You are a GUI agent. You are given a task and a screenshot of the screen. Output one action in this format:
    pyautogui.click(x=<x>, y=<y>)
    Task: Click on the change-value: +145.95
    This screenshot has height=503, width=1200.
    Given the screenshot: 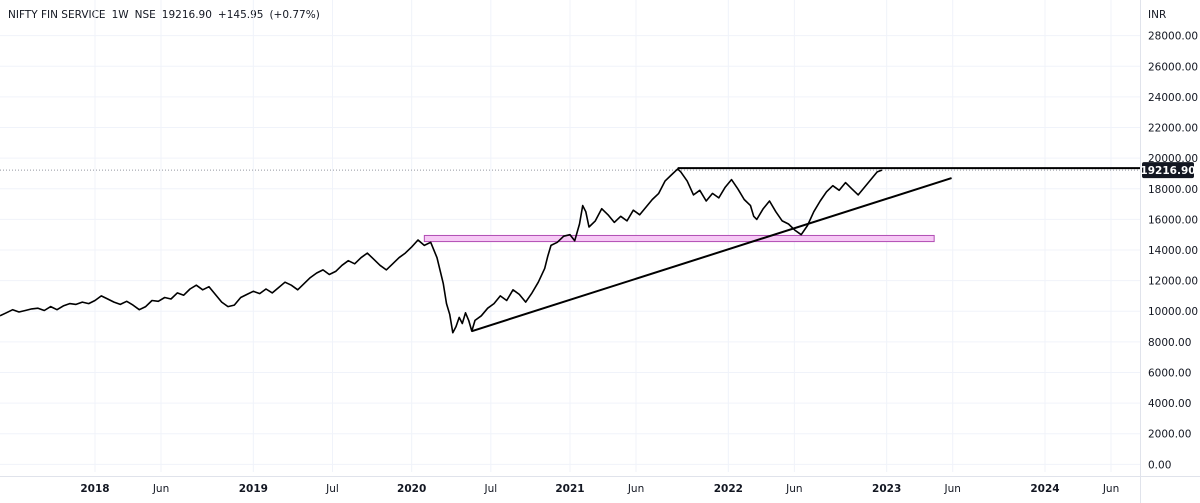 What is the action you would take?
    pyautogui.click(x=240, y=15)
    